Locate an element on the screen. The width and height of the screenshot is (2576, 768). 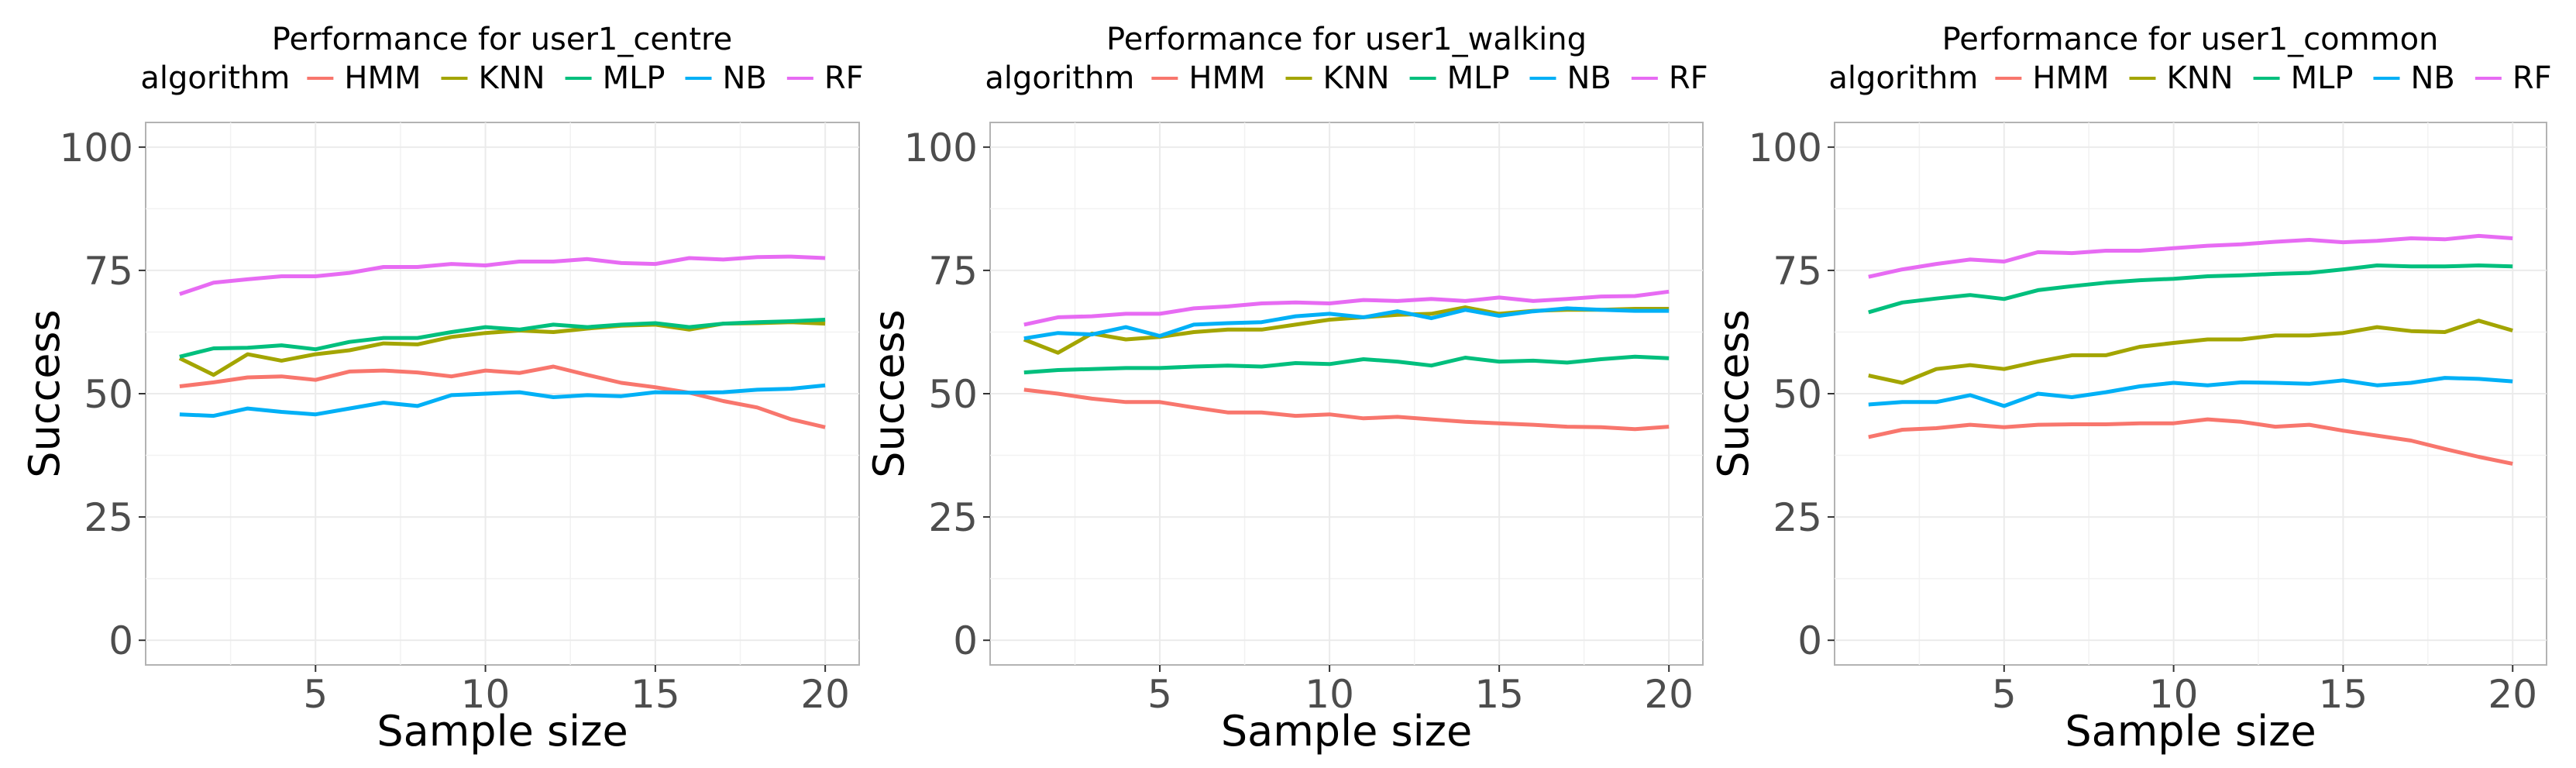
chart-title: Performance for user1_common is located at coordinates (2190, 39).